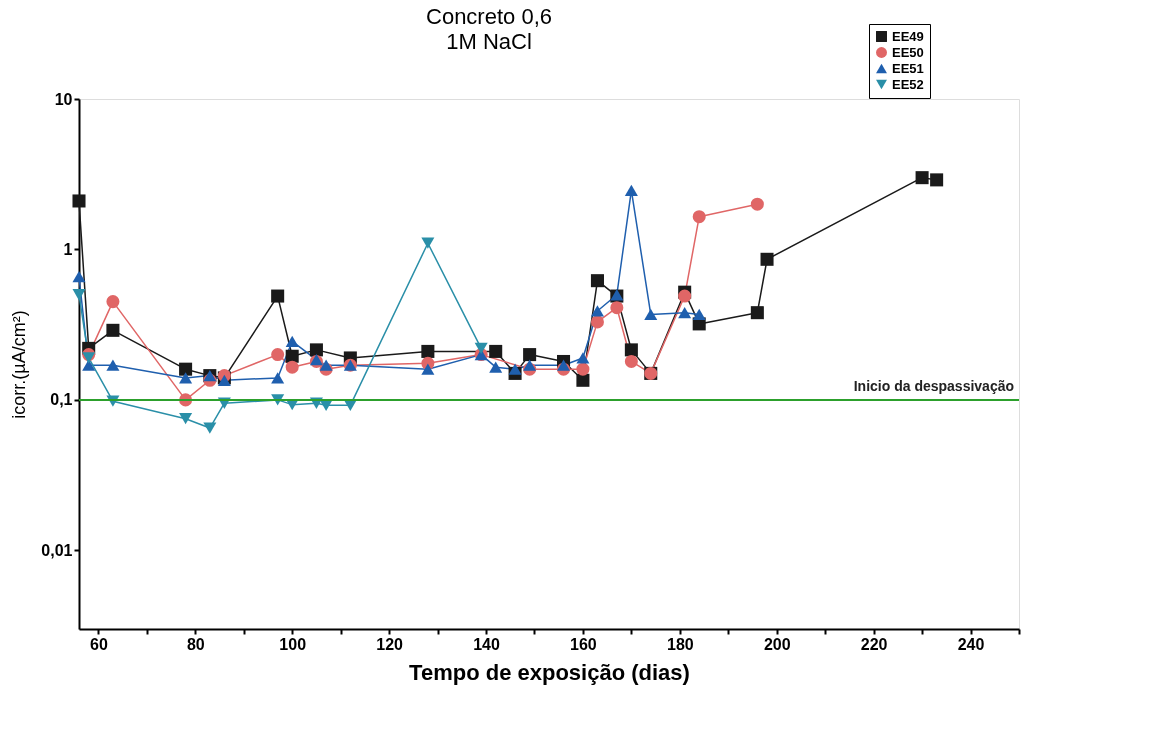 The image size is (1176, 737). I want to click on x-tick-label: 80, so click(195, 644).